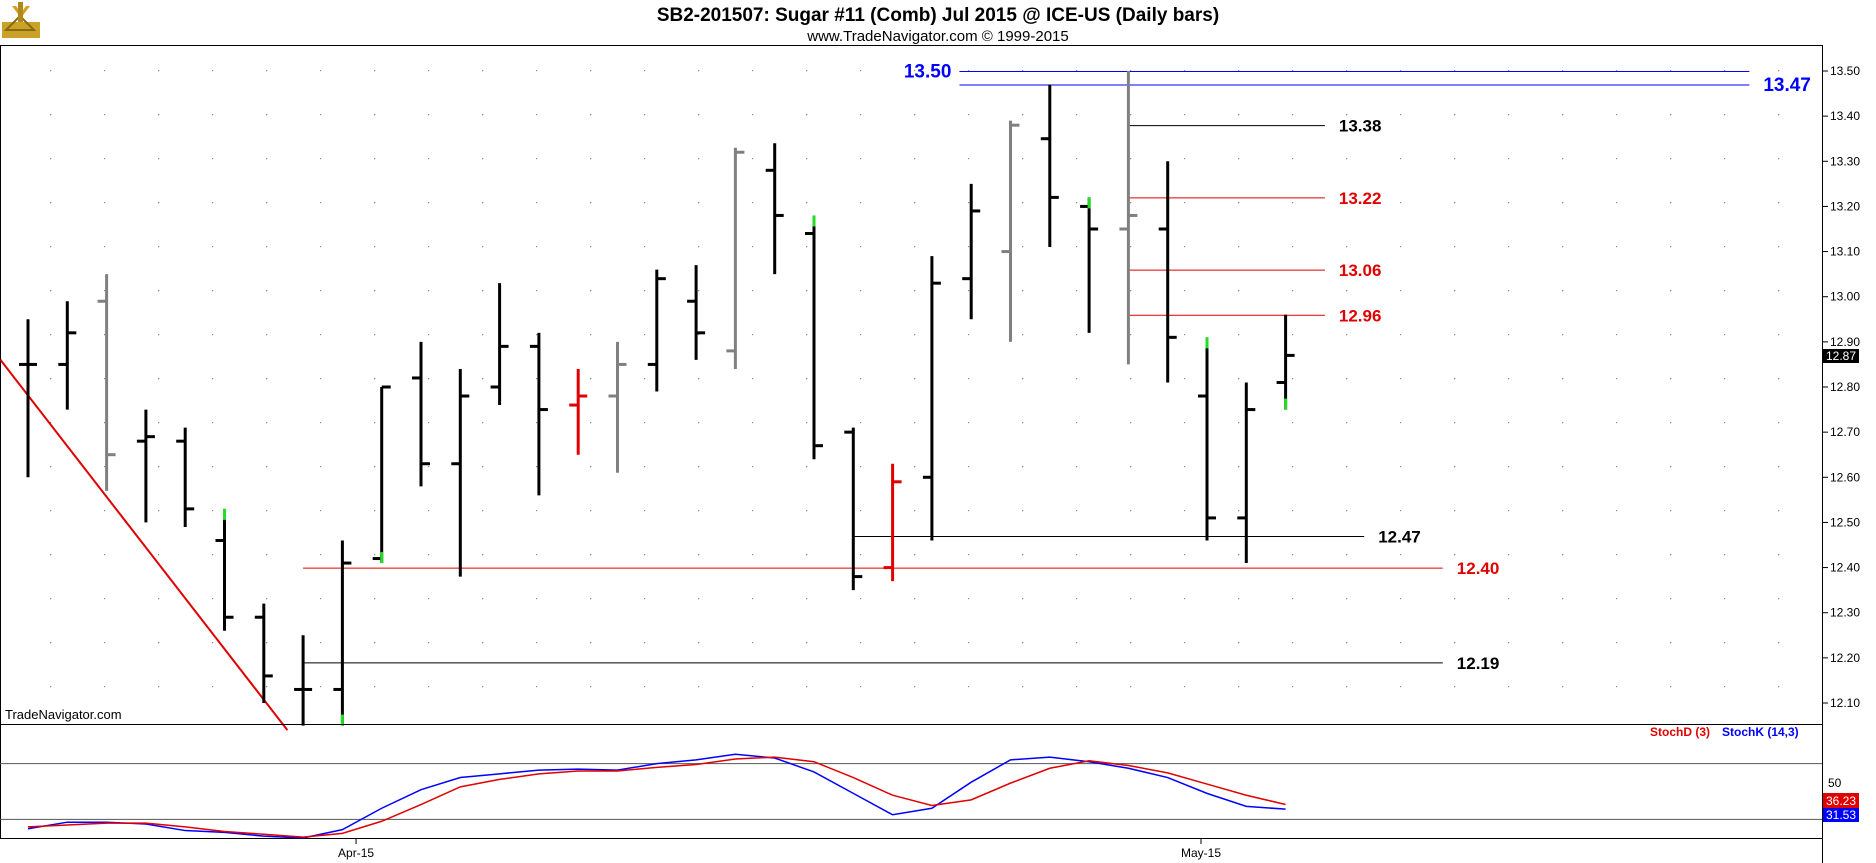  I want to click on price-tick-label: 13.20, so click(1845, 206).